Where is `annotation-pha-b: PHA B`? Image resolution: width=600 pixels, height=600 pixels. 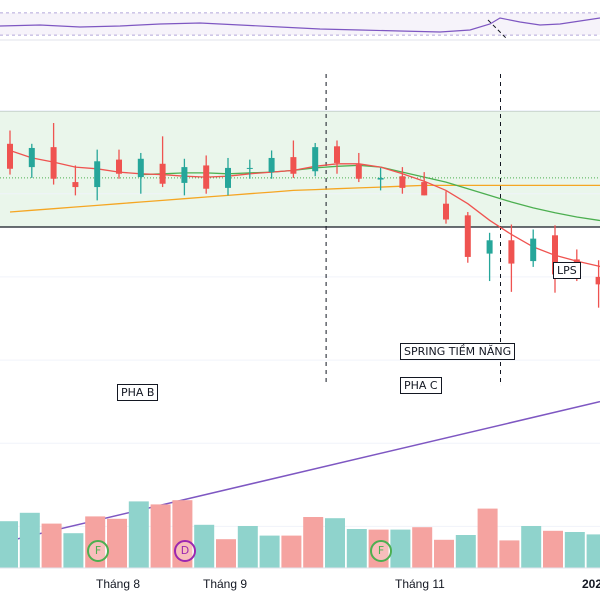 annotation-pha-b: PHA B is located at coordinates (138, 392).